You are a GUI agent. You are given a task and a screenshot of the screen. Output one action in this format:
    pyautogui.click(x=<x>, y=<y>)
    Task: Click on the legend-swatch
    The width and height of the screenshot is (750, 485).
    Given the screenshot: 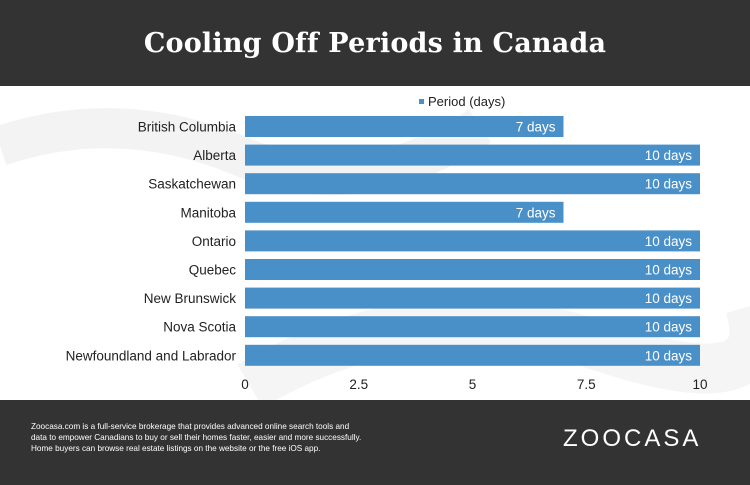 What is the action you would take?
    pyautogui.click(x=421, y=101)
    